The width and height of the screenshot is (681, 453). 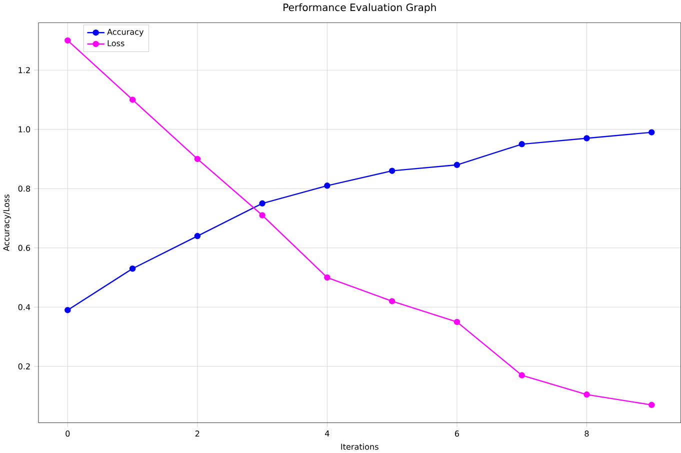 I want to click on x-axis-title: Iterations, so click(x=359, y=446).